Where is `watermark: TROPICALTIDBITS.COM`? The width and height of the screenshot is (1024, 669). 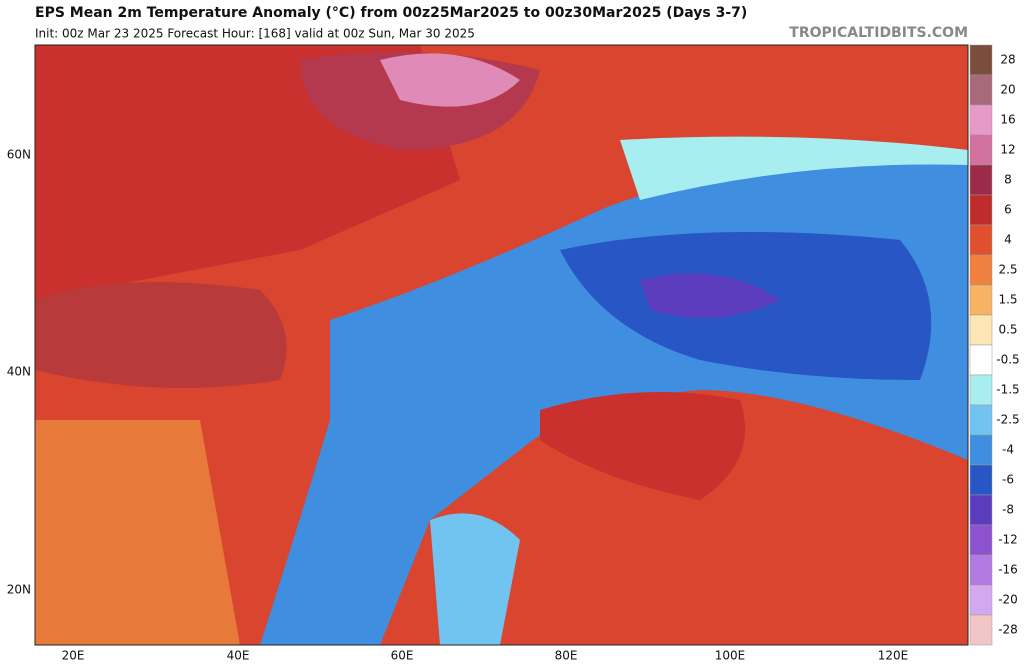 watermark: TROPICALTIDBITS.COM is located at coordinates (878, 33).